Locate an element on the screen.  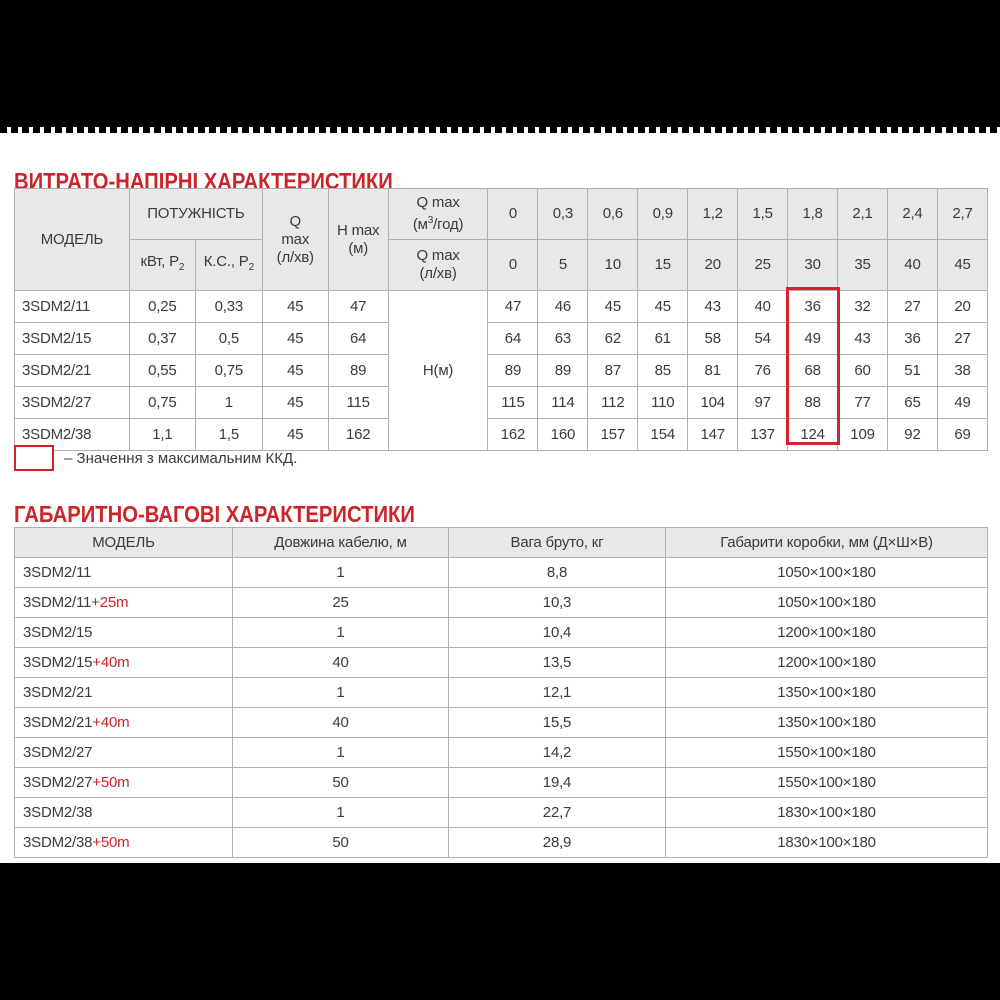
qmax-m3h-line1: Q max is located at coordinates (438, 202).